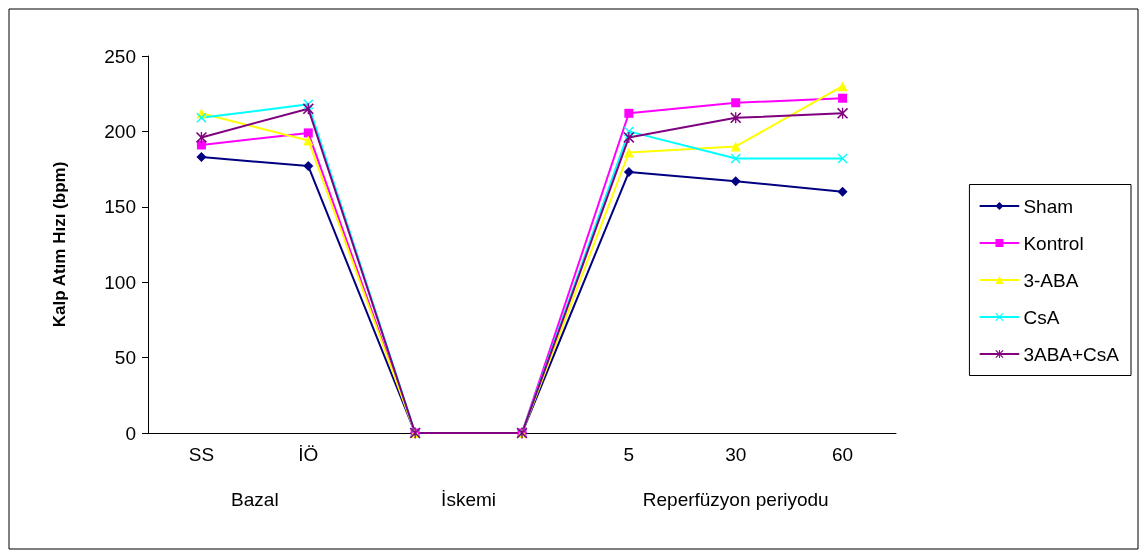 This screenshot has height=552, width=1141. I want to click on legend-label: 3-ABA, so click(1051, 280).